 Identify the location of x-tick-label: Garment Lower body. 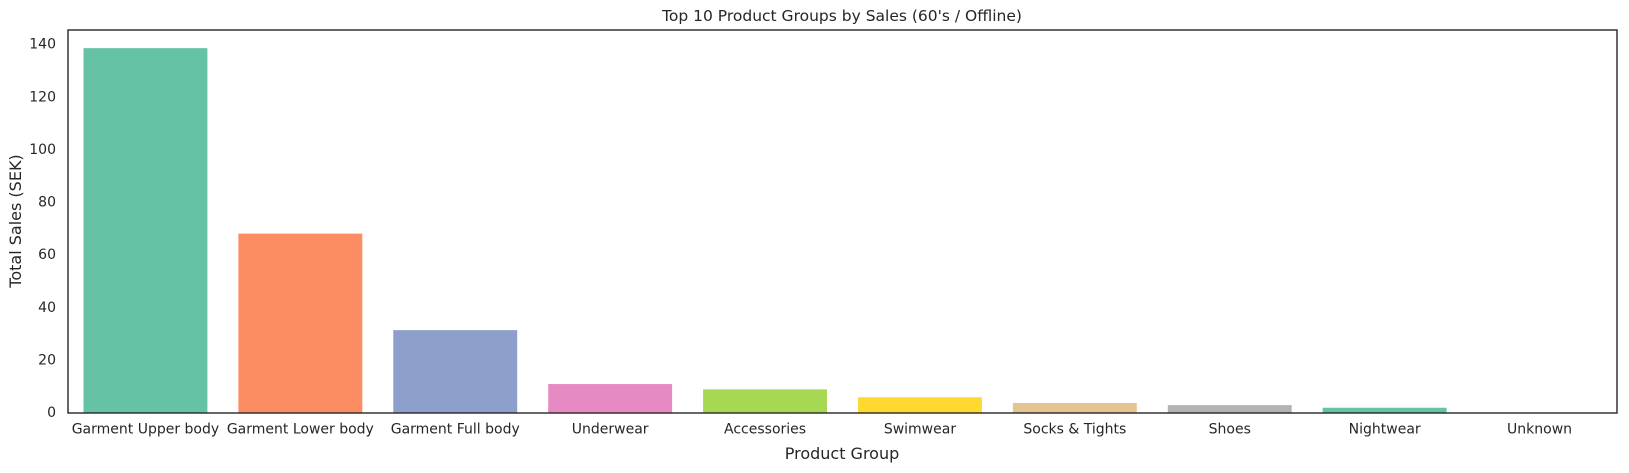
(300, 430).